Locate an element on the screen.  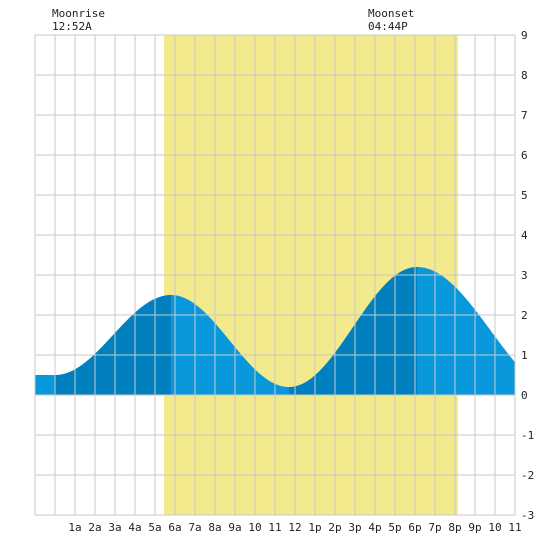
x-tick-label: 4a is located at coordinates (134, 527).